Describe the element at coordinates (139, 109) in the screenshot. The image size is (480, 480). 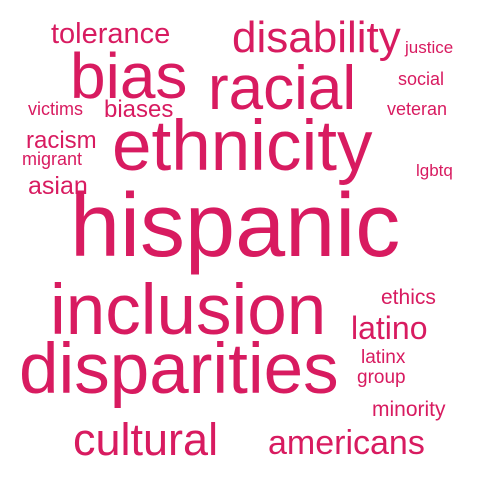
I see `word-biases: biases` at that location.